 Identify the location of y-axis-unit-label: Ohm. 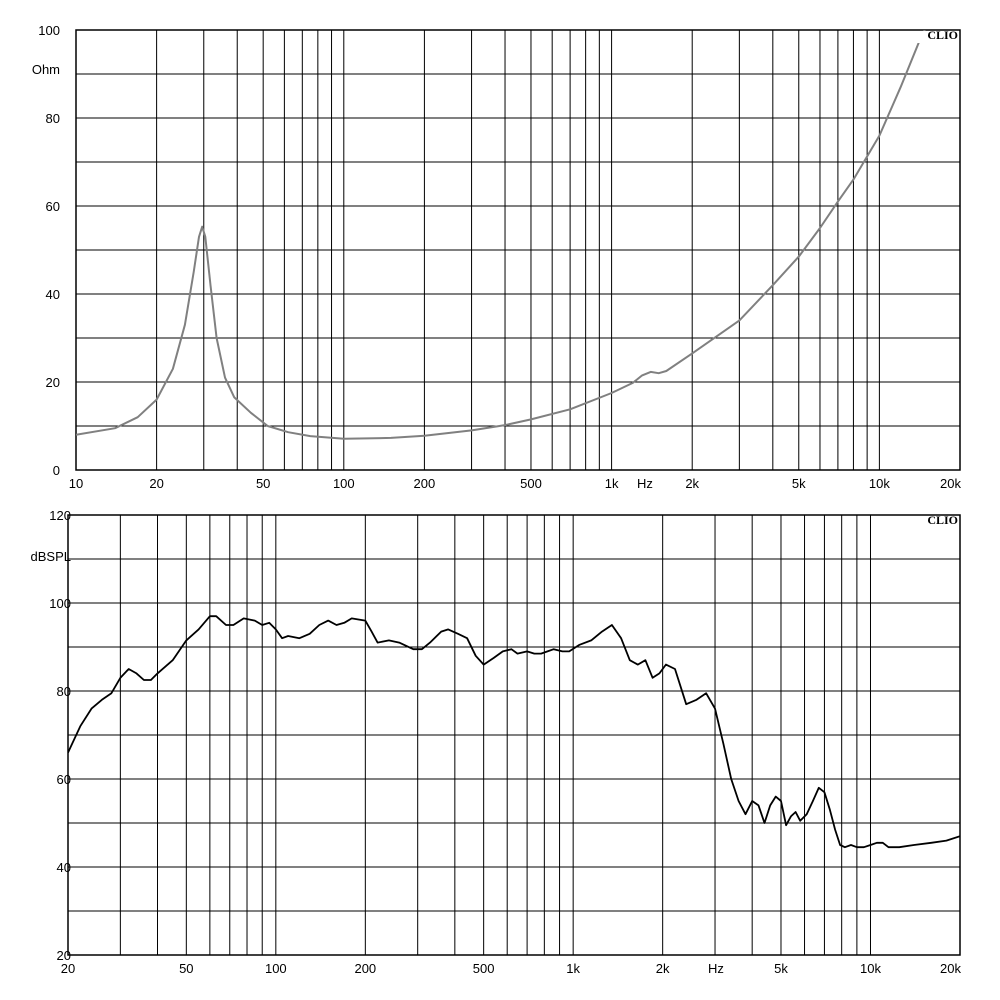
(46, 69).